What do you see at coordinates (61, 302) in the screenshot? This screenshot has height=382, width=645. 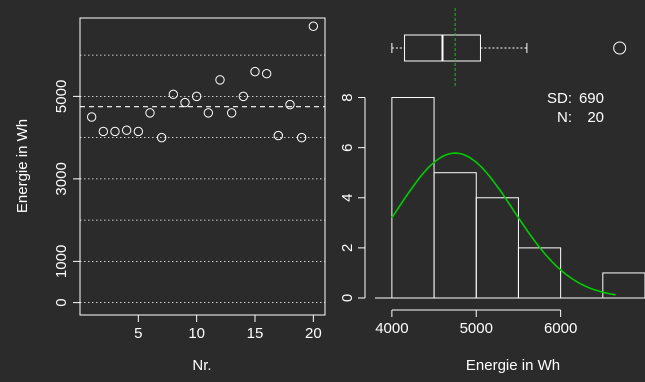 I see `scatter-y-tick-label: 0` at bounding box center [61, 302].